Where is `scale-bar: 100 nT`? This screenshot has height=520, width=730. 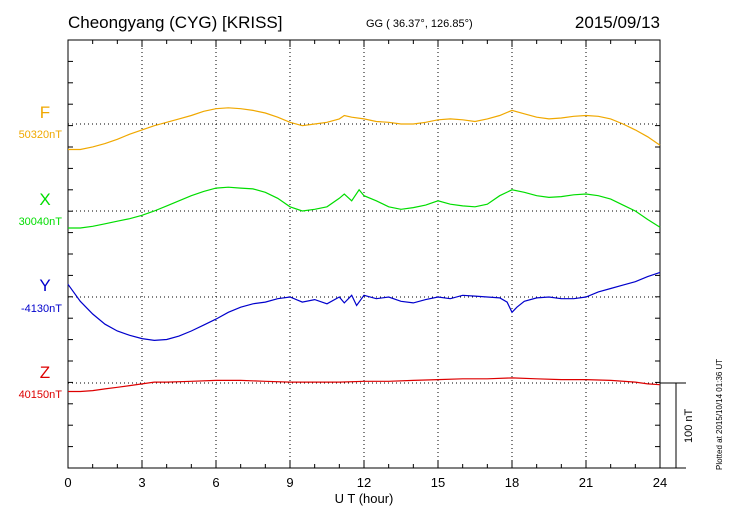 scale-bar: 100 nT is located at coordinates (677, 425).